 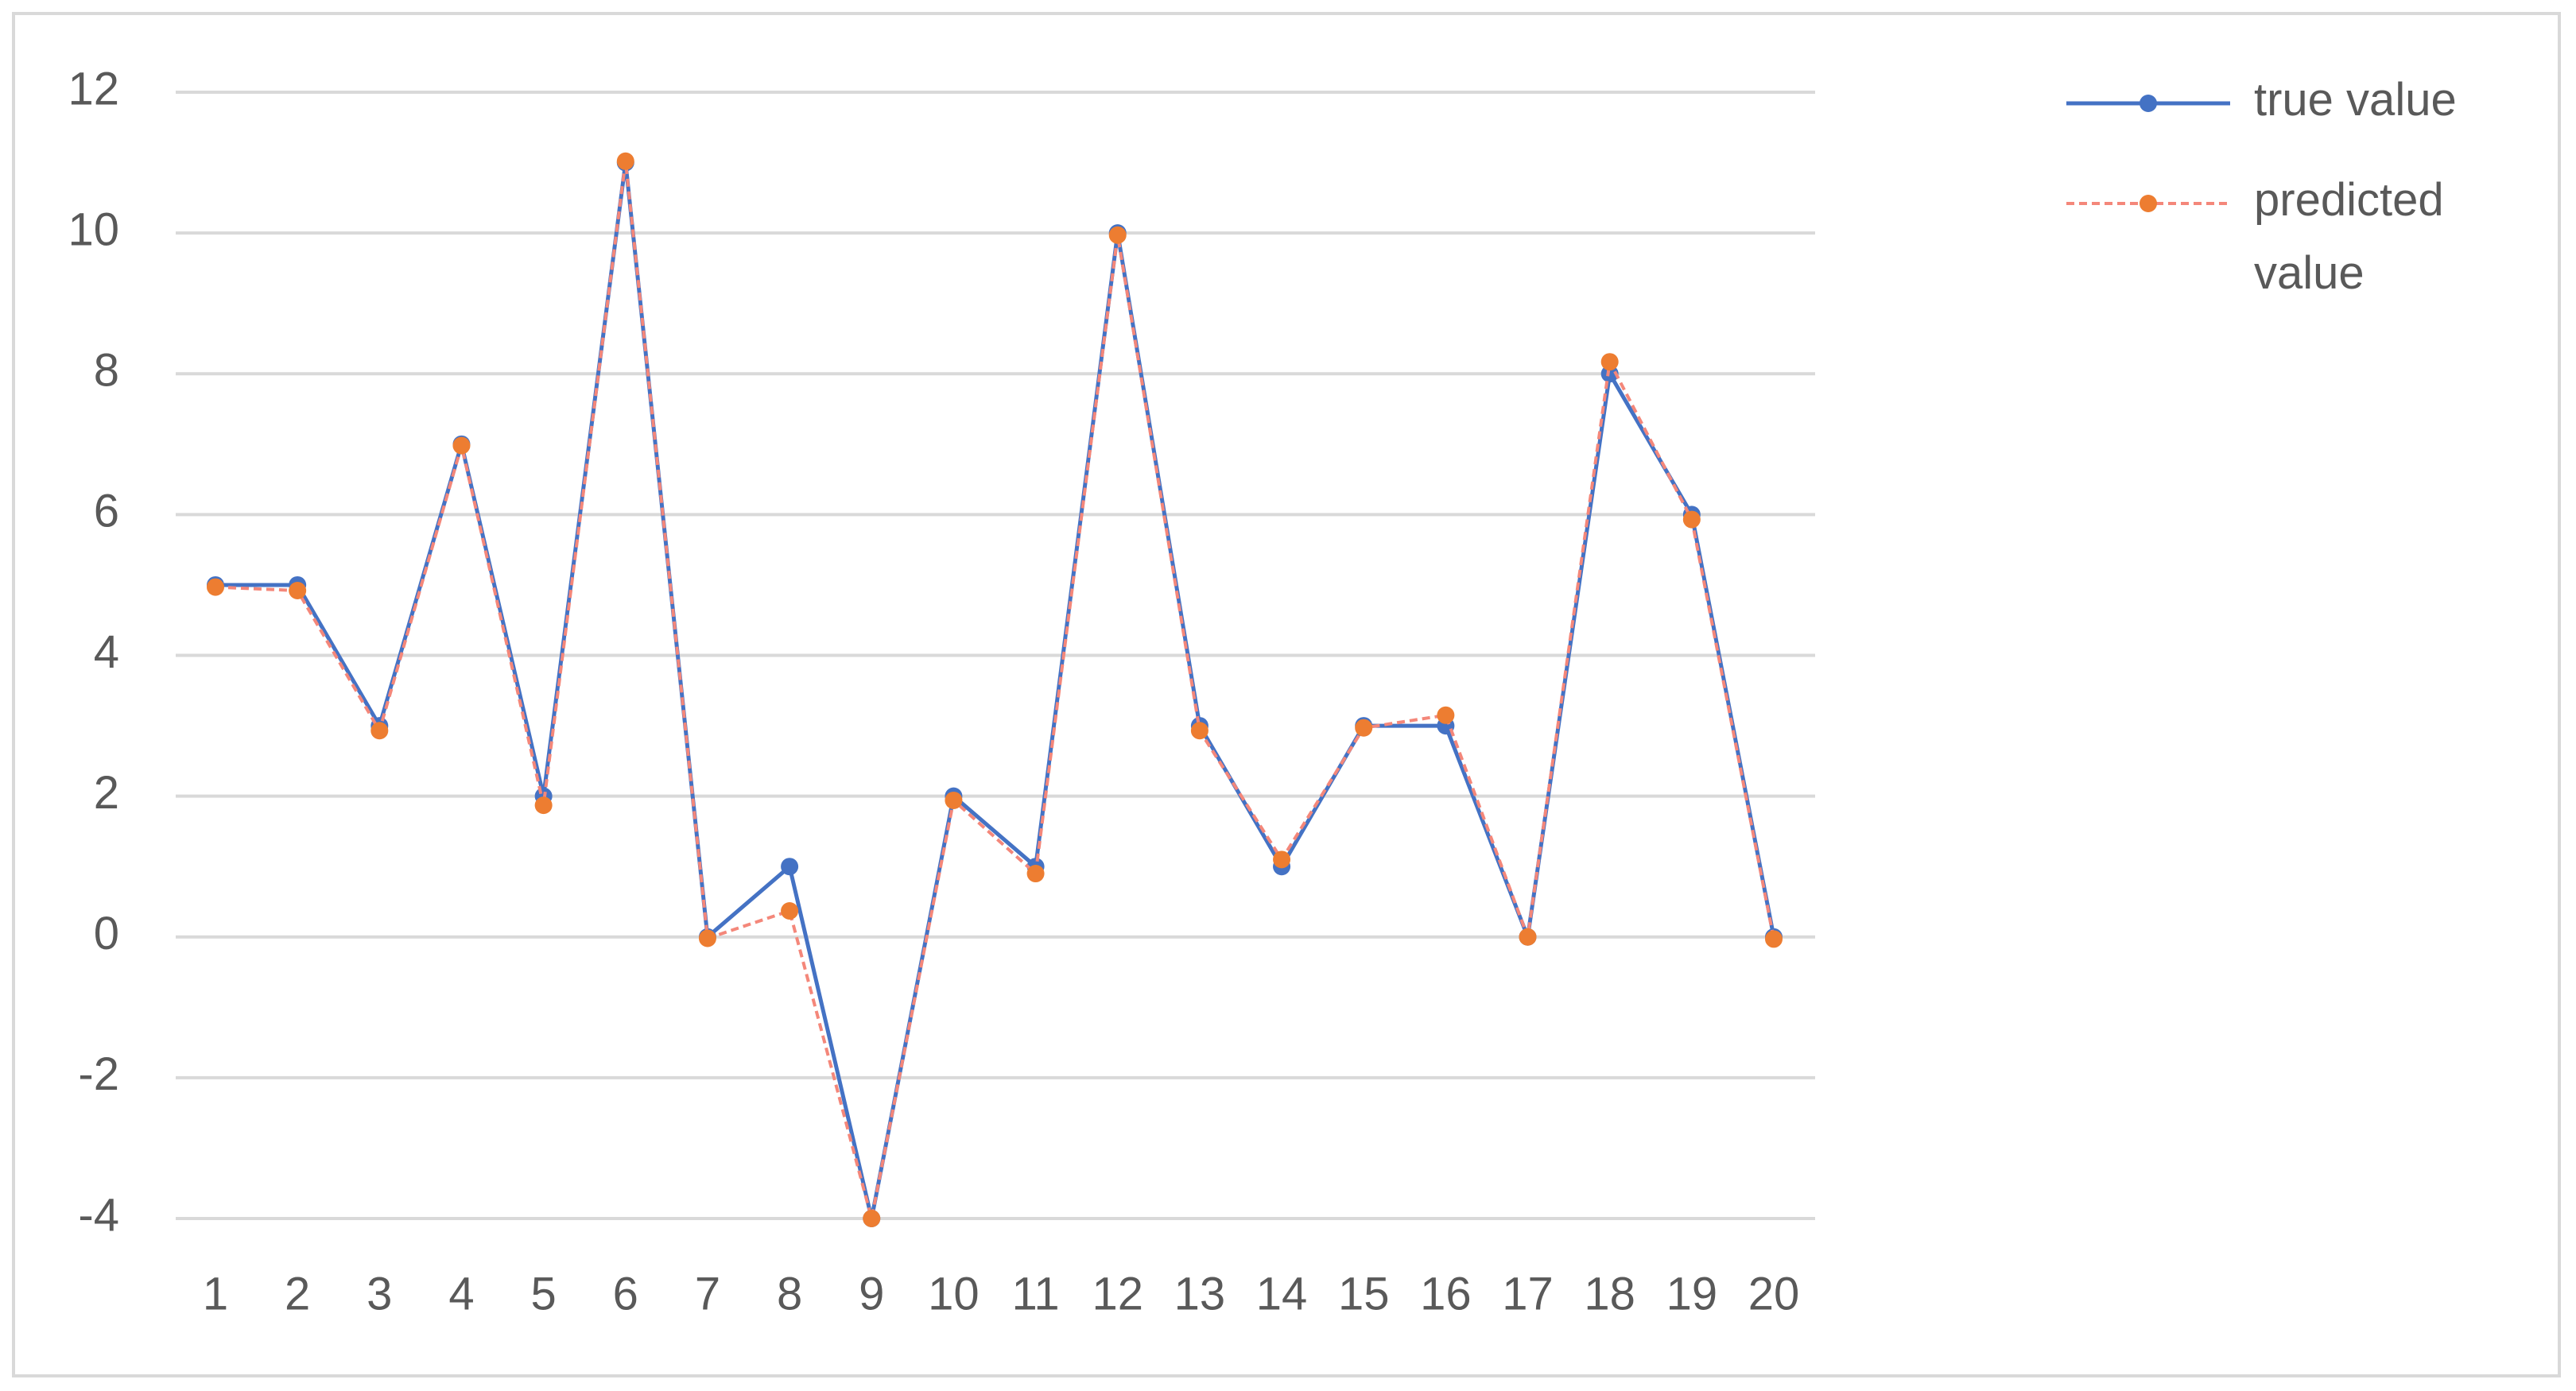 I want to click on x-tick-label: 20, so click(x=1774, y=1293).